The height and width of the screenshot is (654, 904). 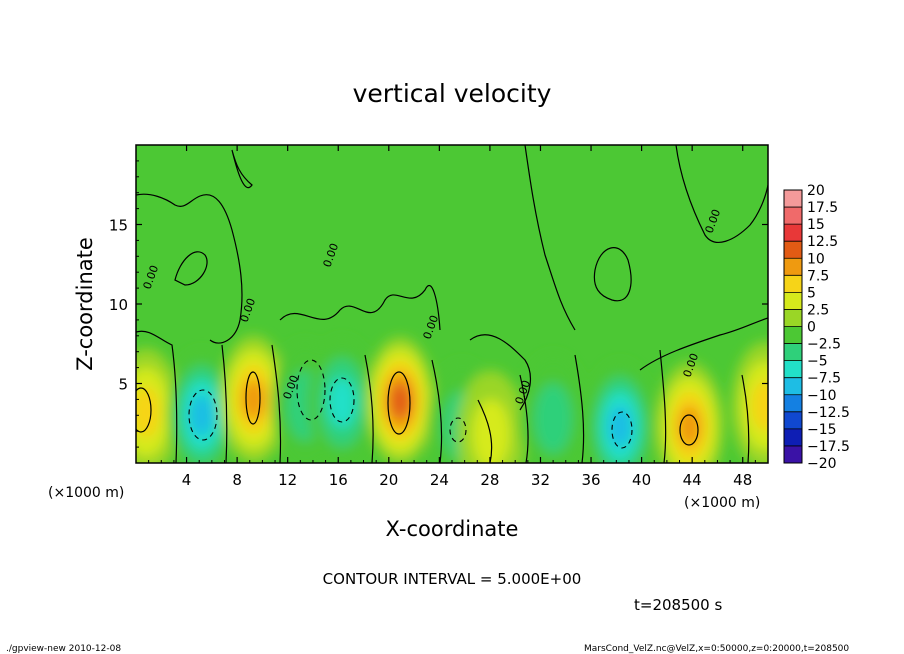 I want to click on x-tick-label: 20, so click(x=388, y=480).